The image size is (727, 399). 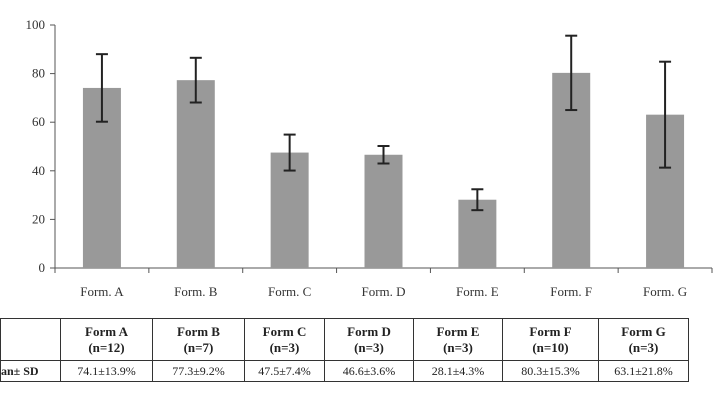 I want to click on x-tick-label: Form. B, so click(x=196, y=291).